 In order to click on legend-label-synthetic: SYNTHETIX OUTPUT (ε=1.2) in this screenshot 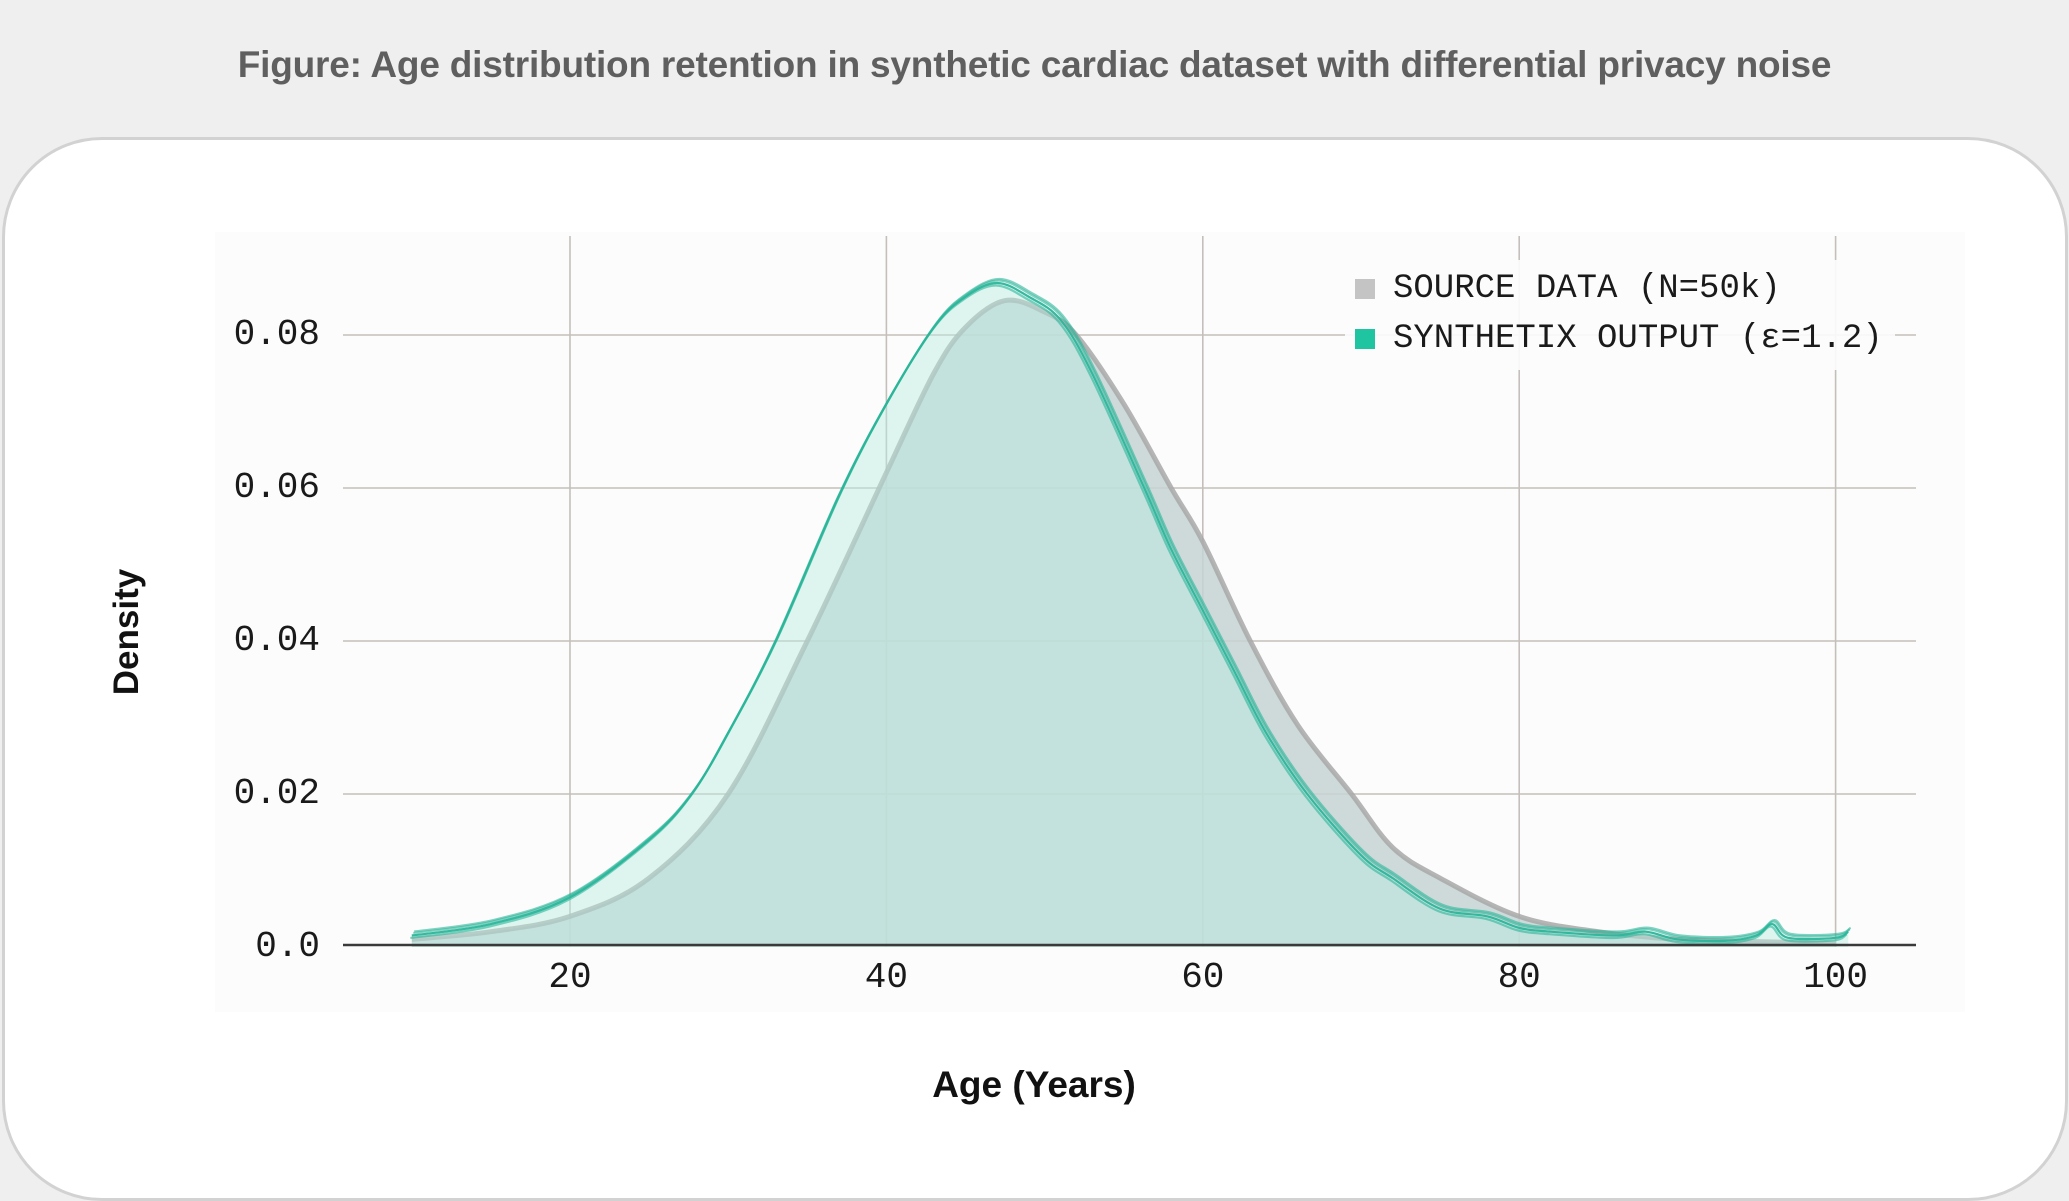, I will do `click(1638, 339)`.